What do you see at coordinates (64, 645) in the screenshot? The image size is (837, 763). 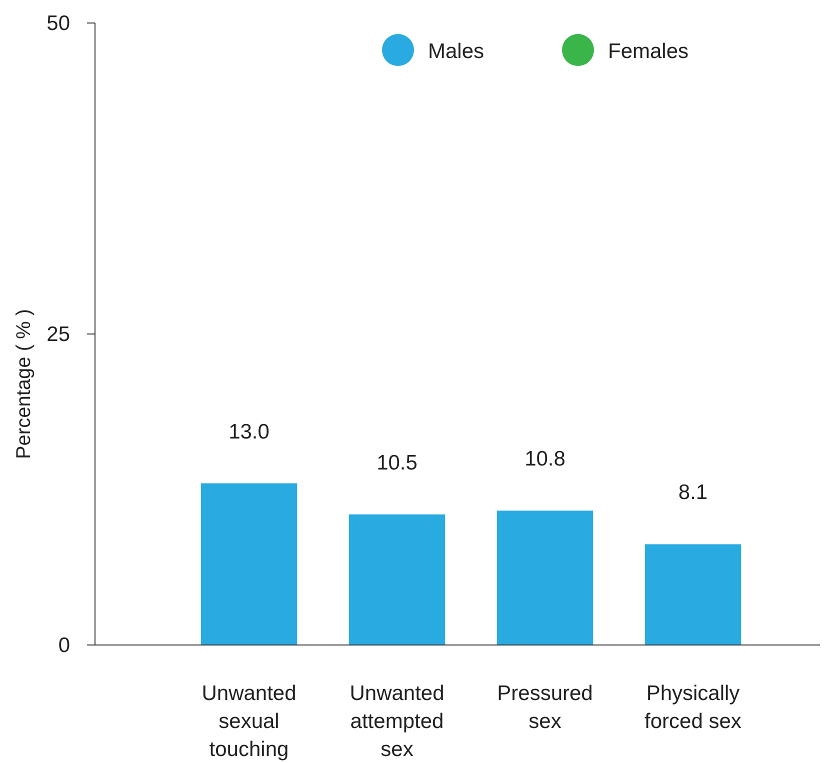 I see `y-tick-label: 0` at bounding box center [64, 645].